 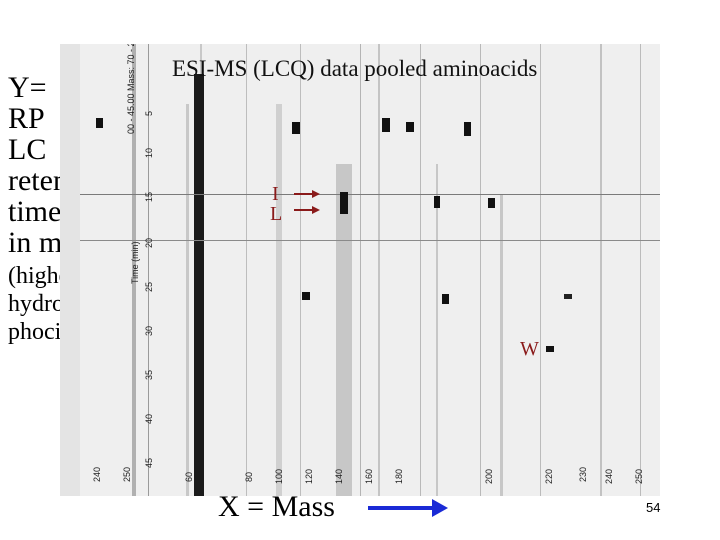 What do you see at coordinates (189, 476) in the screenshot?
I see `x-tick-label: 60` at bounding box center [189, 476].